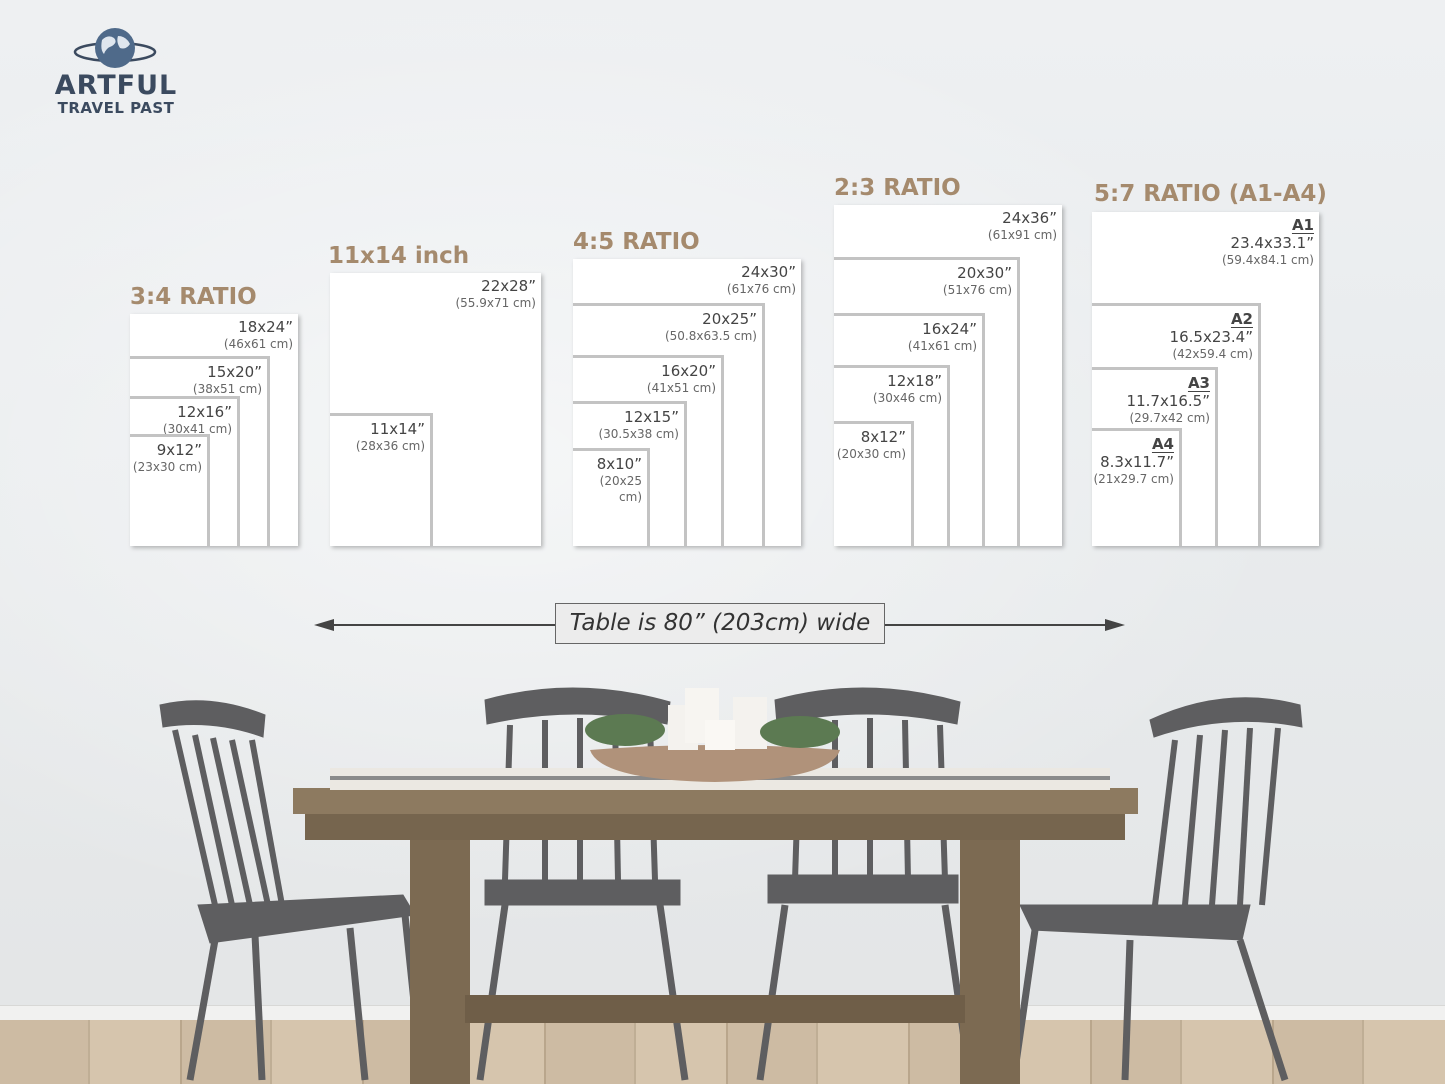 Image resolution: width=1445 pixels, height=1084 pixels. I want to click on size-label: 24x36” (61x91 cm), so click(1022, 226).